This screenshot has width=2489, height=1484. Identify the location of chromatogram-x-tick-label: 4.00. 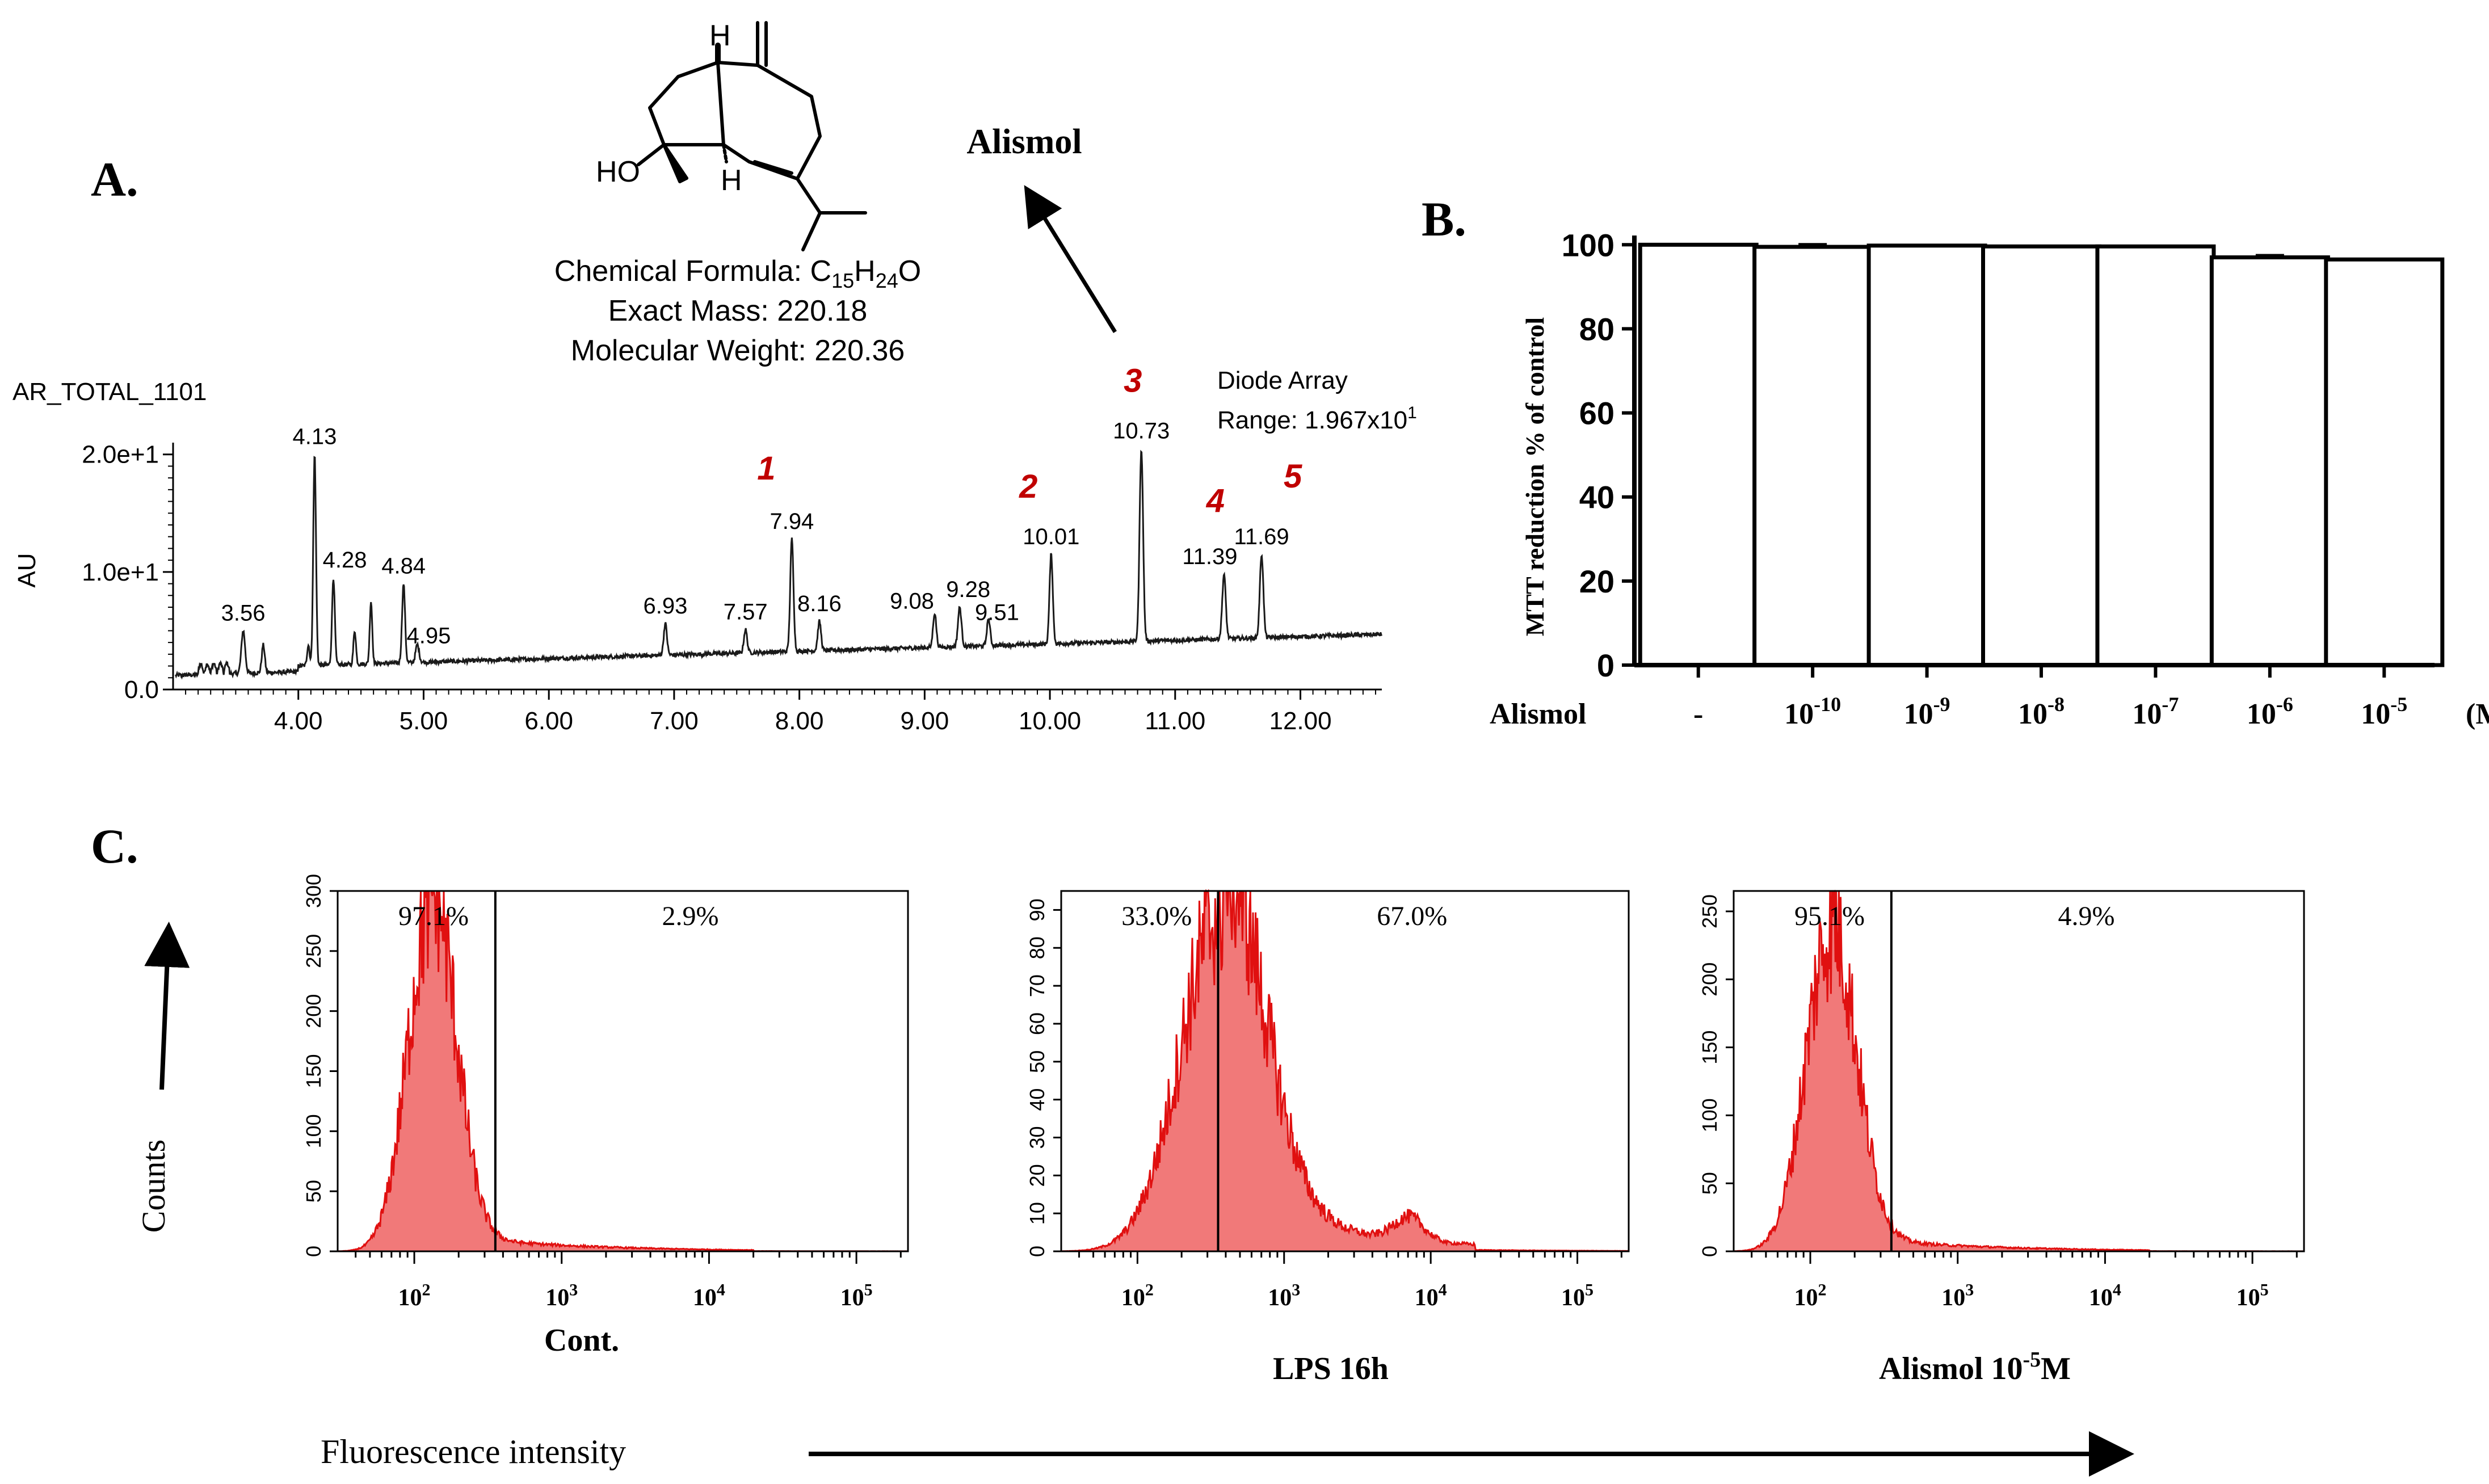
(298, 721).